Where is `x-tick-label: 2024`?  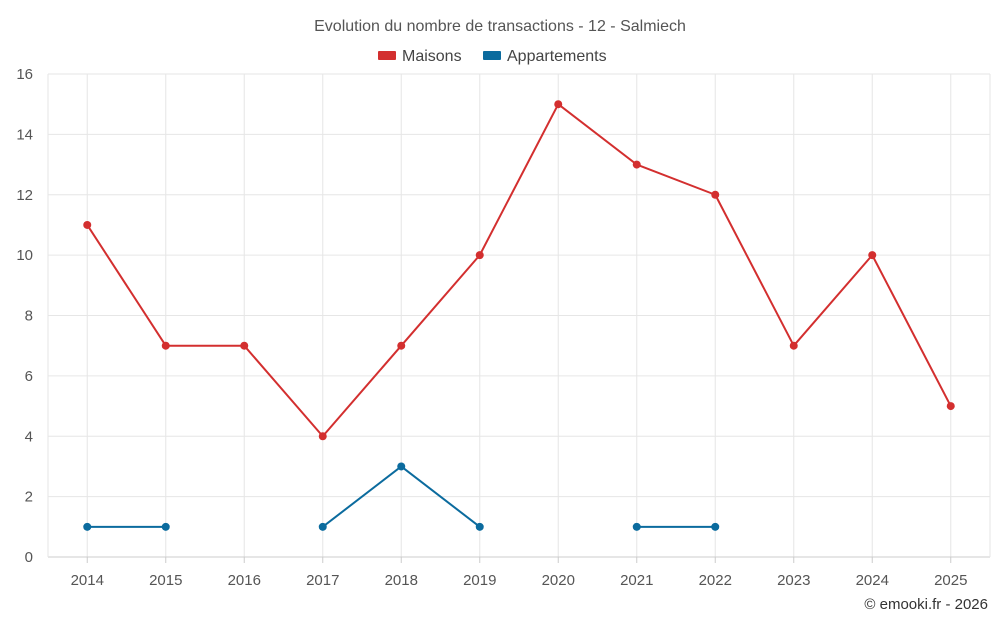
x-tick-label: 2024 is located at coordinates (872, 580).